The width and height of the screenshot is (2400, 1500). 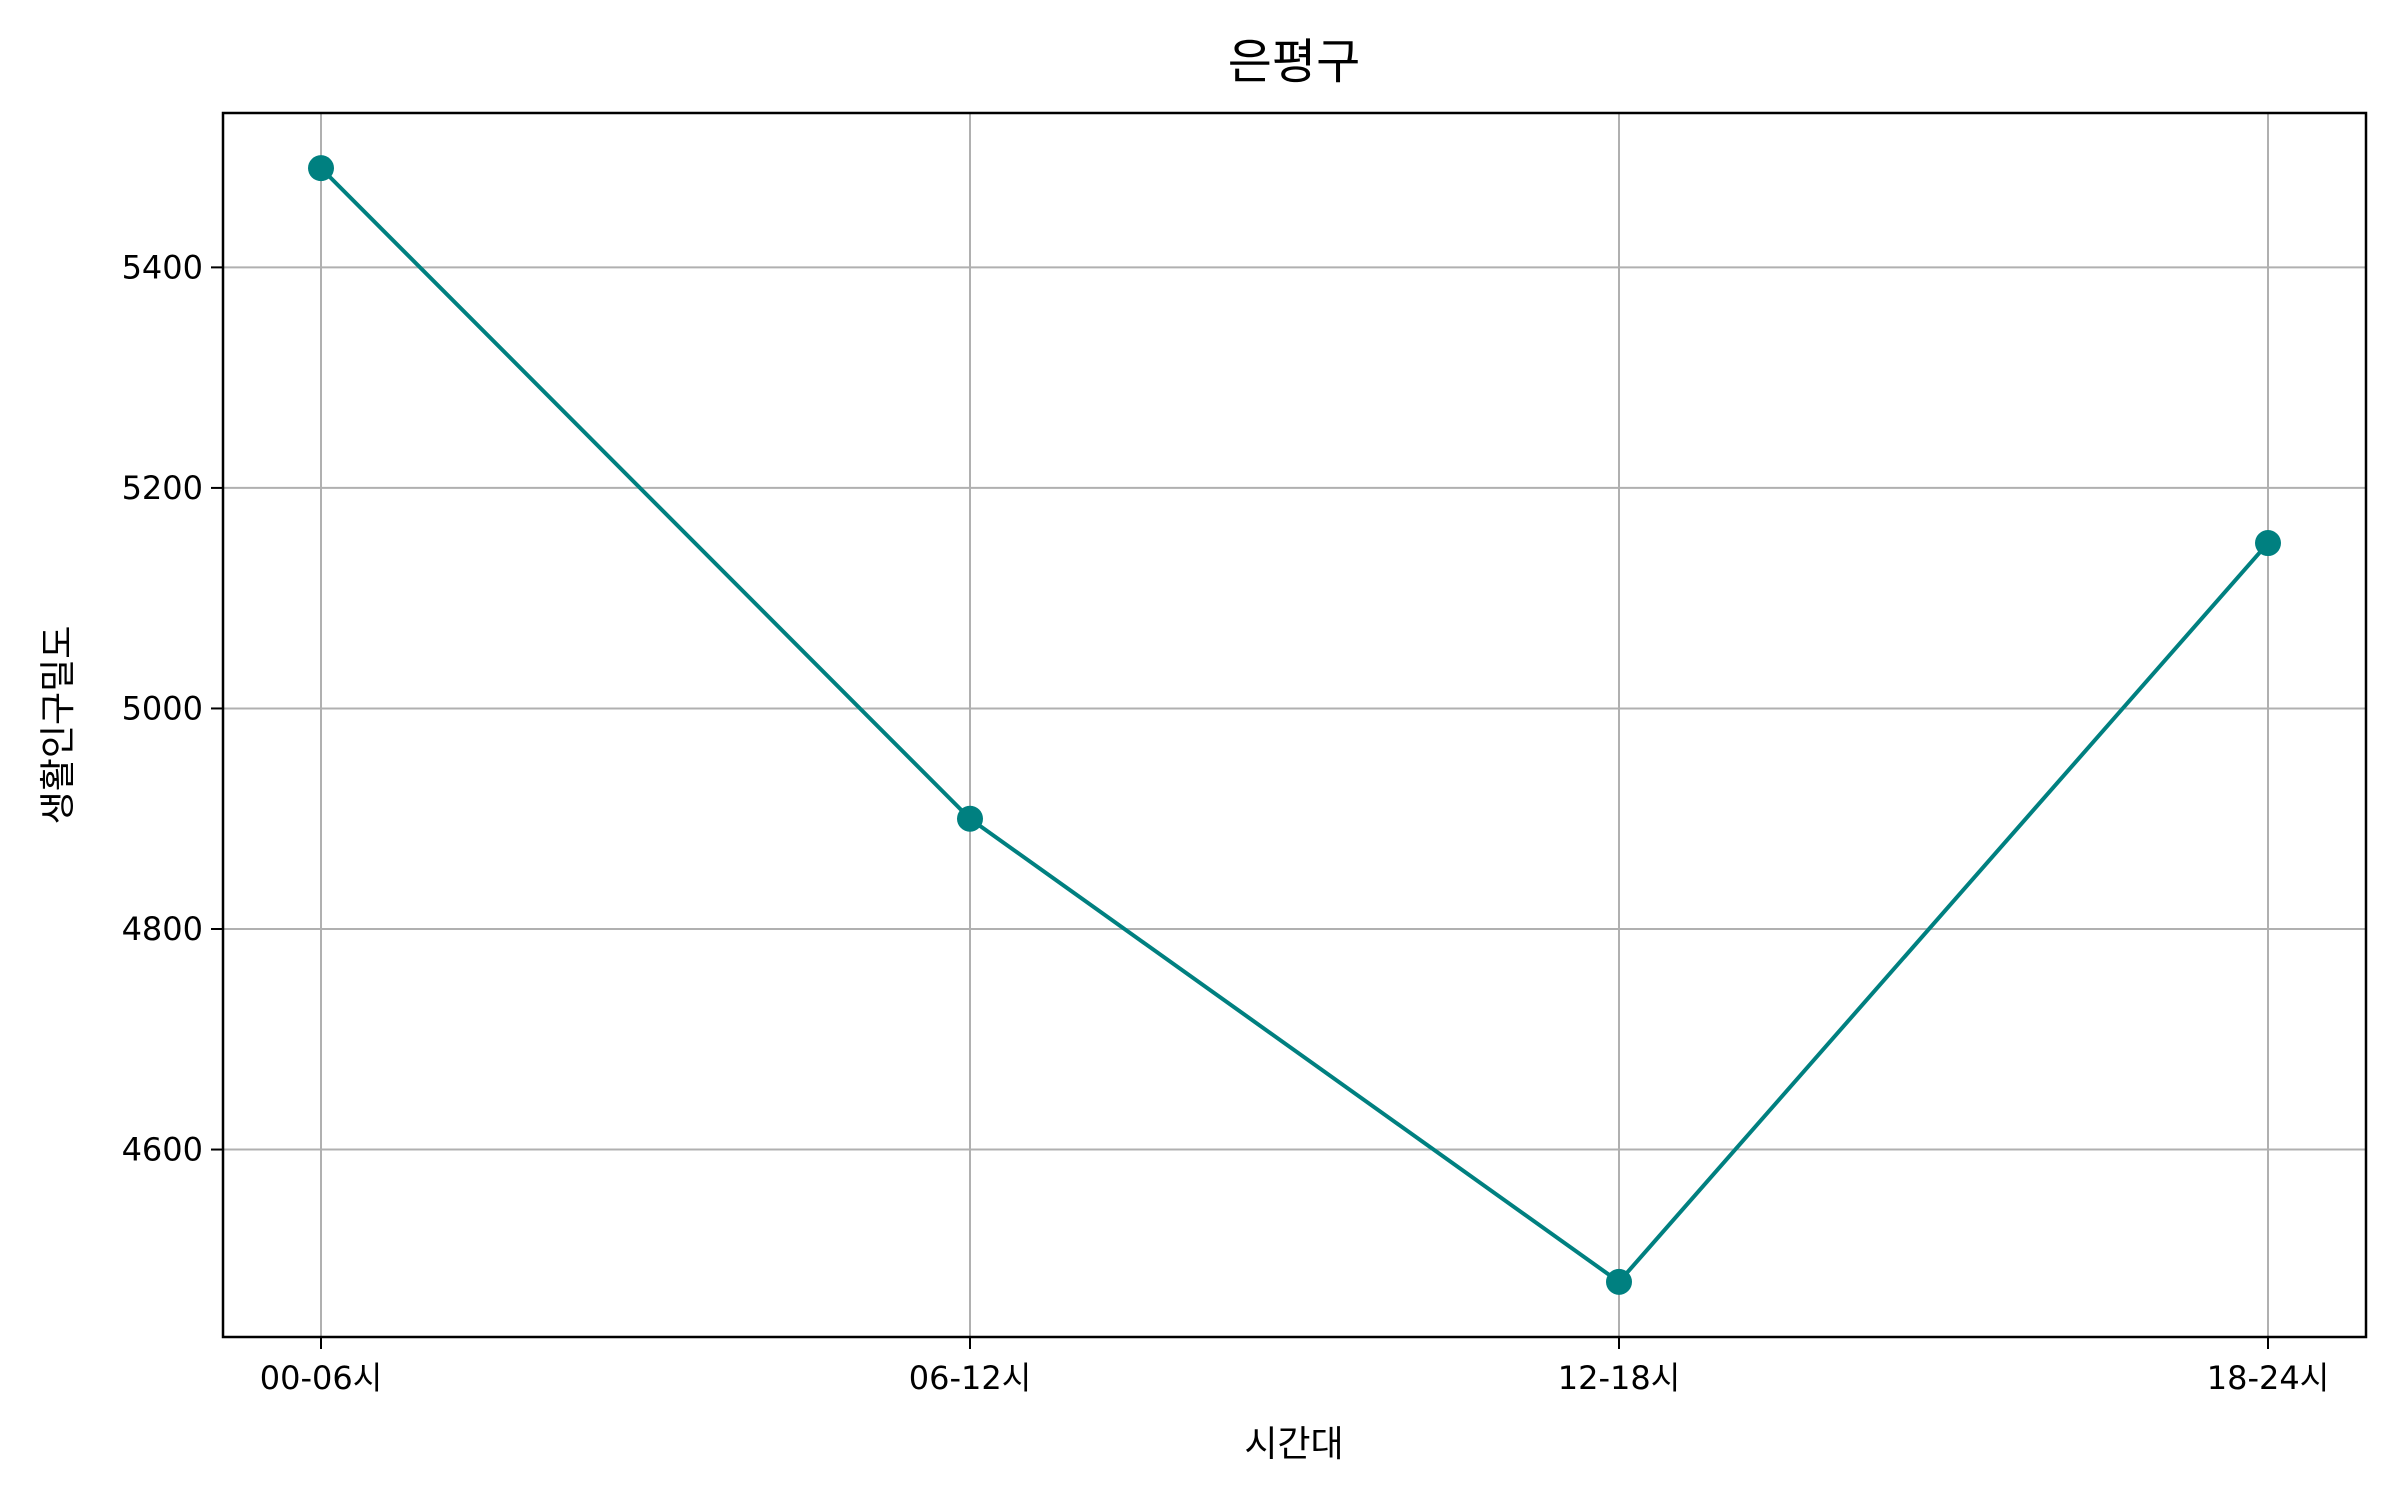 What do you see at coordinates (162, 488) in the screenshot?
I see `y-tick-label: 5200` at bounding box center [162, 488].